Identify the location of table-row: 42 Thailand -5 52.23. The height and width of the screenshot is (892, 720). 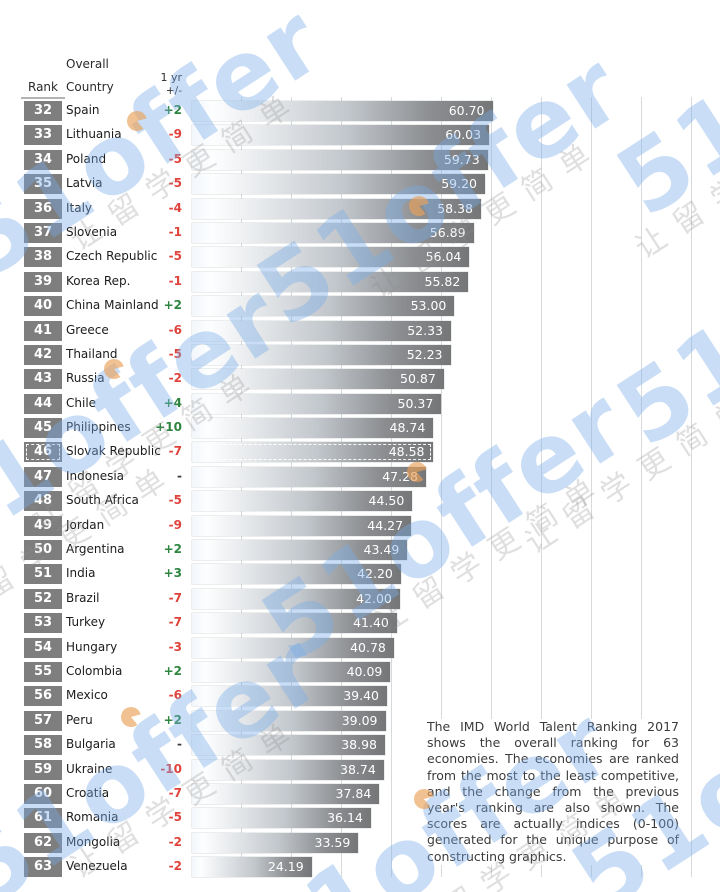
(360, 355).